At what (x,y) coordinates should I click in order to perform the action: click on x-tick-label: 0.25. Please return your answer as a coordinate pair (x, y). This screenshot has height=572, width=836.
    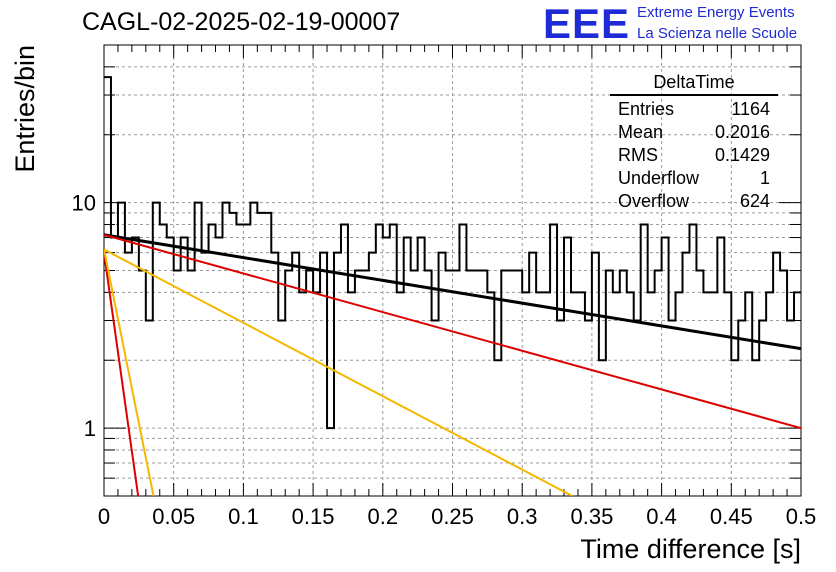
    Looking at the image, I should click on (452, 516).